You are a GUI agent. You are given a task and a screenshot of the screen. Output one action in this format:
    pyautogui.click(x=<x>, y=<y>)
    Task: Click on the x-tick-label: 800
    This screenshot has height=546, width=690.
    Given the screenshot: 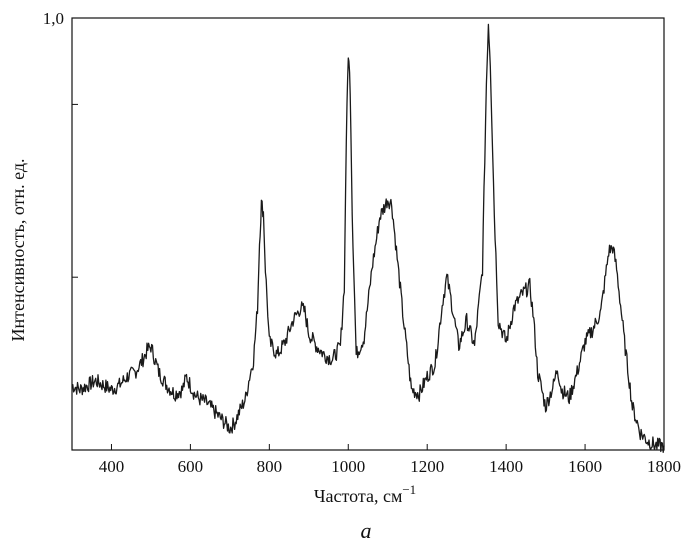 What is the action you would take?
    pyautogui.click(x=270, y=466)
    